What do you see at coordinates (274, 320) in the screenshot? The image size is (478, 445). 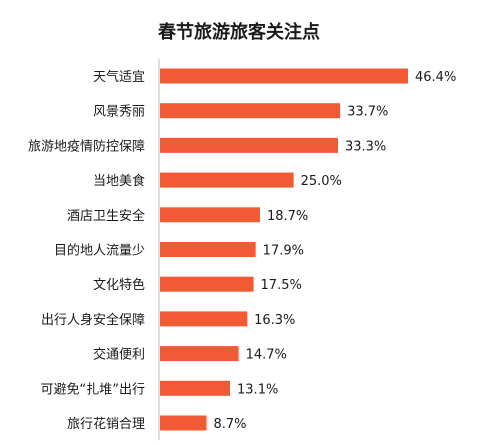 I see `value-label: 16.3%` at bounding box center [274, 320].